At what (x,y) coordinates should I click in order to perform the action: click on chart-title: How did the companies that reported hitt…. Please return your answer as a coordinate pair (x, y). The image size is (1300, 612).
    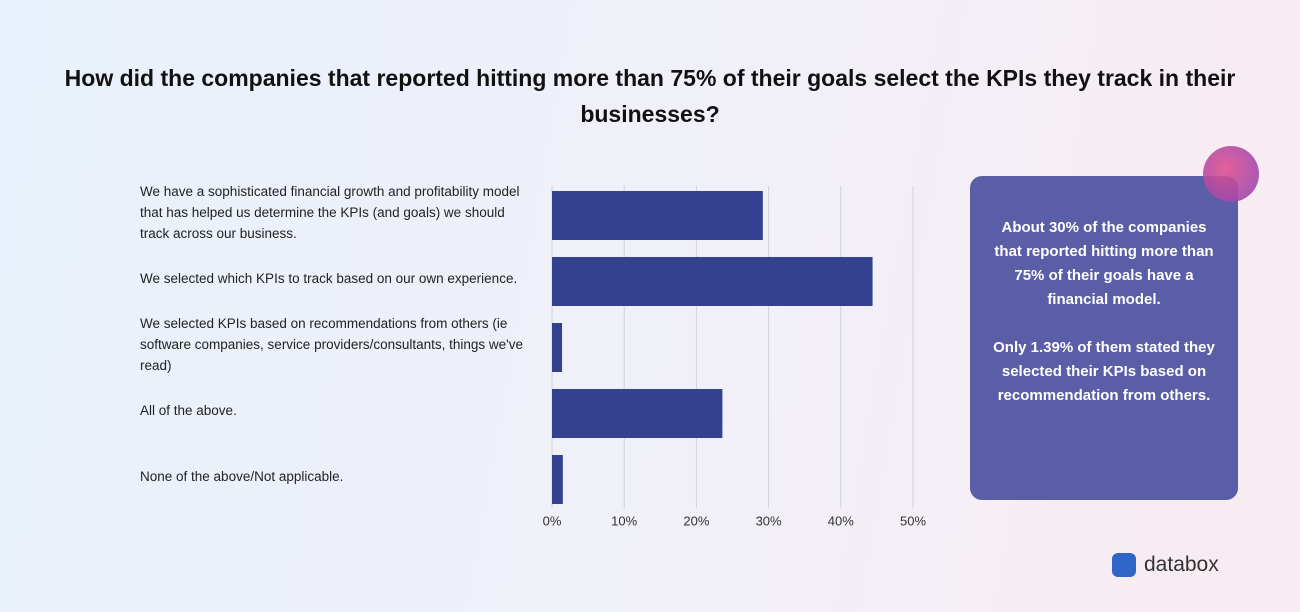
    Looking at the image, I should click on (650, 96).